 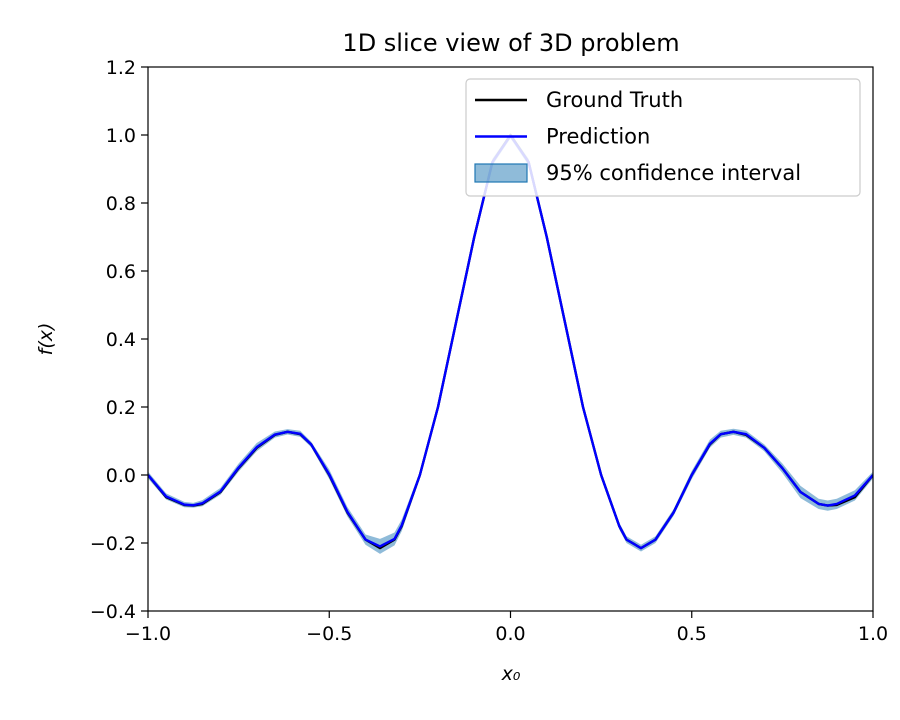 I want to click on legend-box, so click(x=663, y=137).